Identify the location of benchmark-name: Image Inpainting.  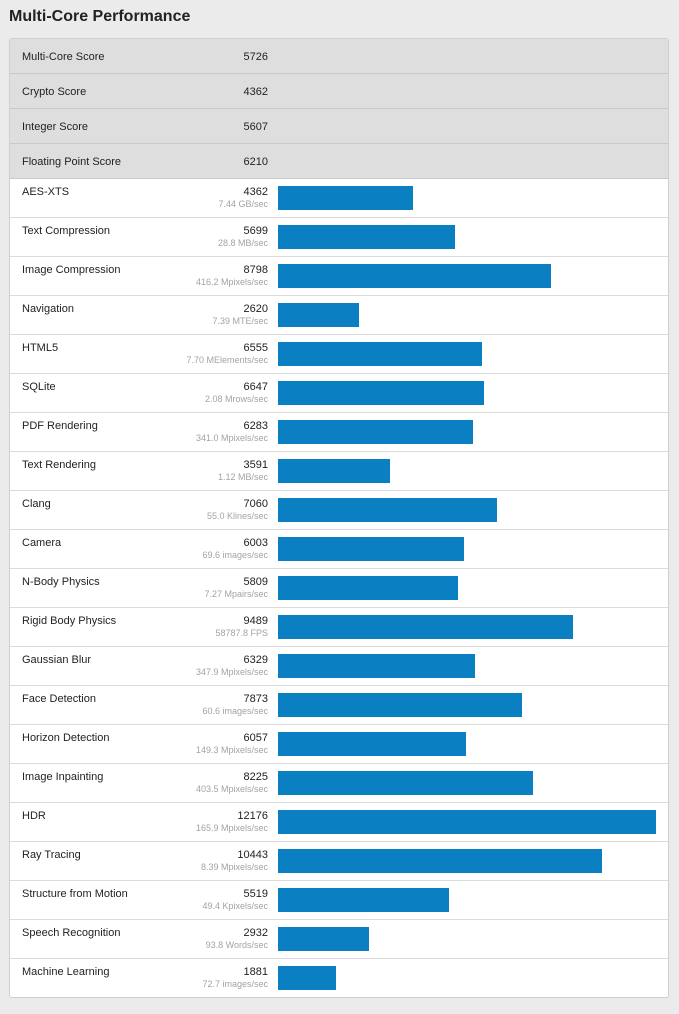
(63, 777).